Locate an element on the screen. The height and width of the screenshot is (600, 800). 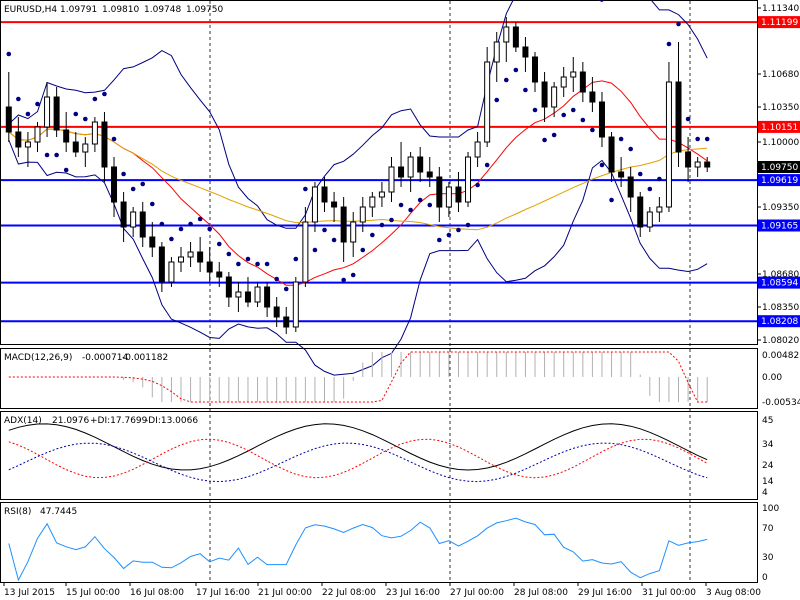
ohlc-low: 1.09748 is located at coordinates (162, 10).